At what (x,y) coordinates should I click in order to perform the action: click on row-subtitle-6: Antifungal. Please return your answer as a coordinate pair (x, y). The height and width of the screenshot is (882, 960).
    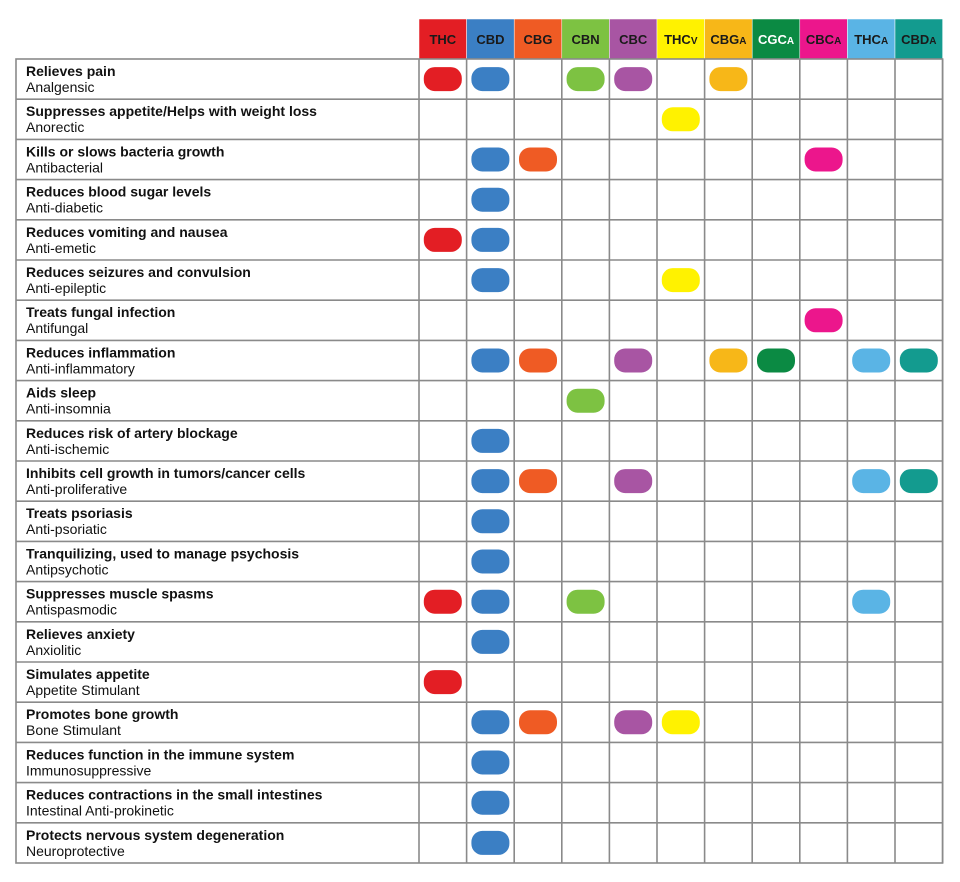
    Looking at the image, I should click on (57, 328).